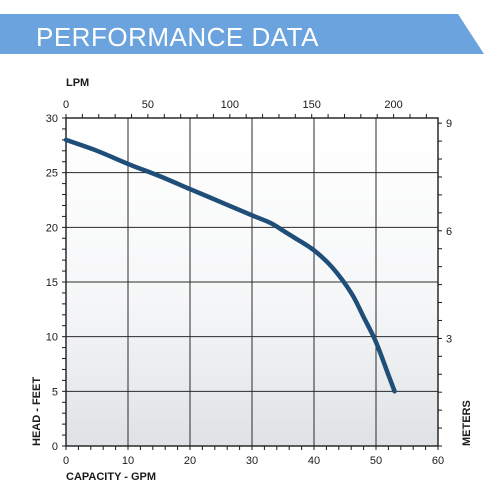 This screenshot has height=500, width=500. Describe the element at coordinates (230, 105) in the screenshot. I see `x2-tick-label: 100` at that location.